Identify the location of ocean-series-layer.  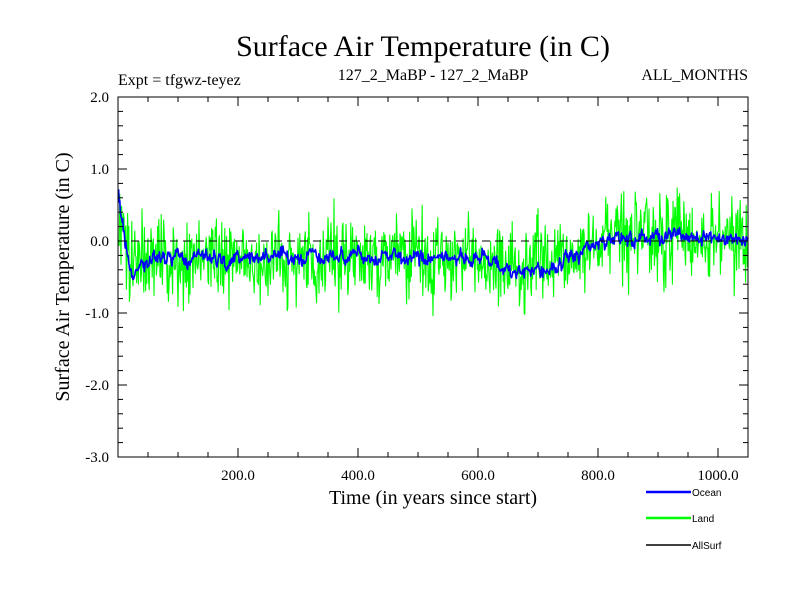
(433, 235).